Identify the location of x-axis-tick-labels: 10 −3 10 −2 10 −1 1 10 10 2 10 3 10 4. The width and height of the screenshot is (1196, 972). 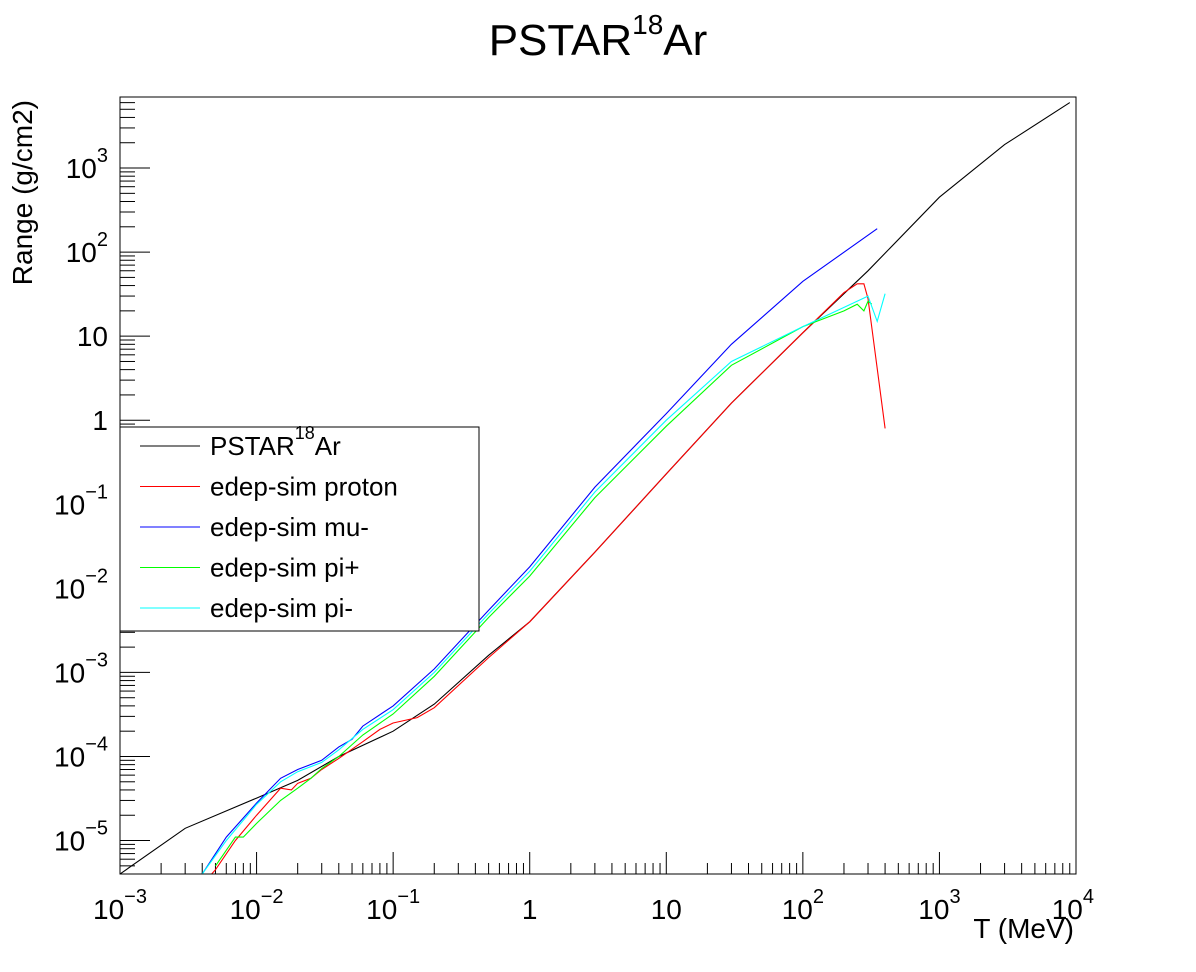
(593, 905).